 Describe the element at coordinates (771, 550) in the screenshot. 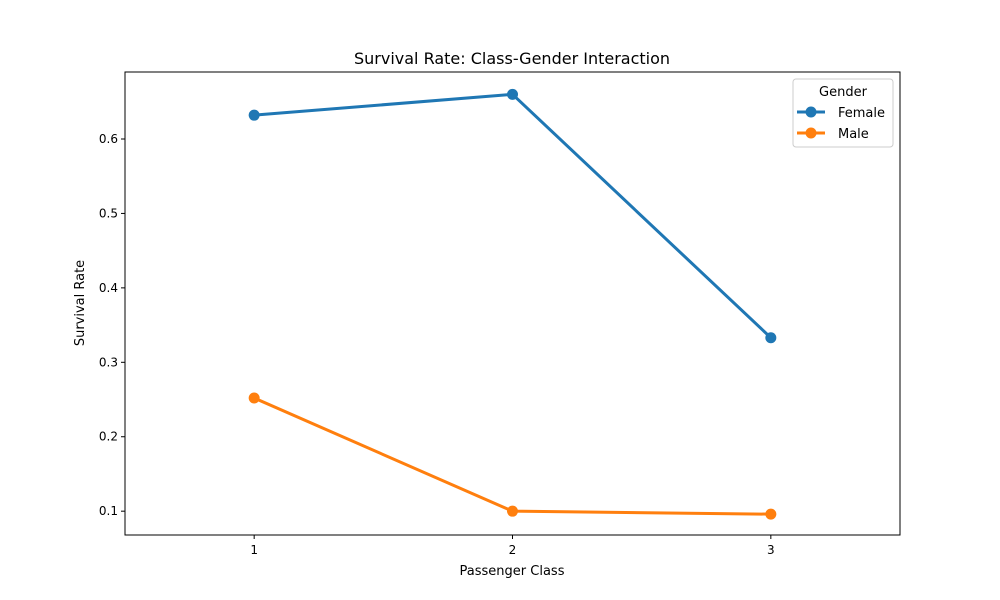

I see `x-tick-label: 3` at that location.